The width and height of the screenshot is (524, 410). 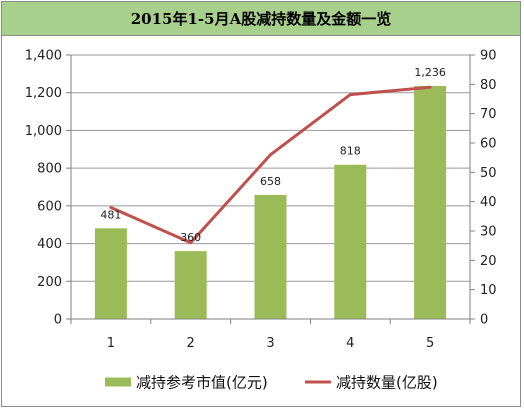 I want to click on bar-data-label: 481, so click(x=110, y=214).